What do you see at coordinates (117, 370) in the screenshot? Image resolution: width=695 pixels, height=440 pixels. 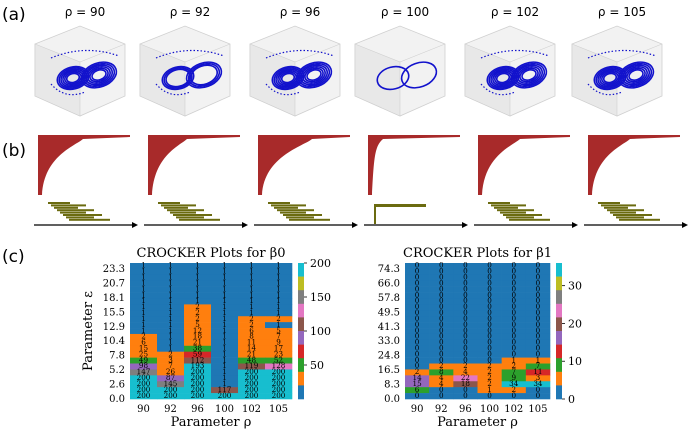 I see `y-tick-label: 5.2` at bounding box center [117, 370].